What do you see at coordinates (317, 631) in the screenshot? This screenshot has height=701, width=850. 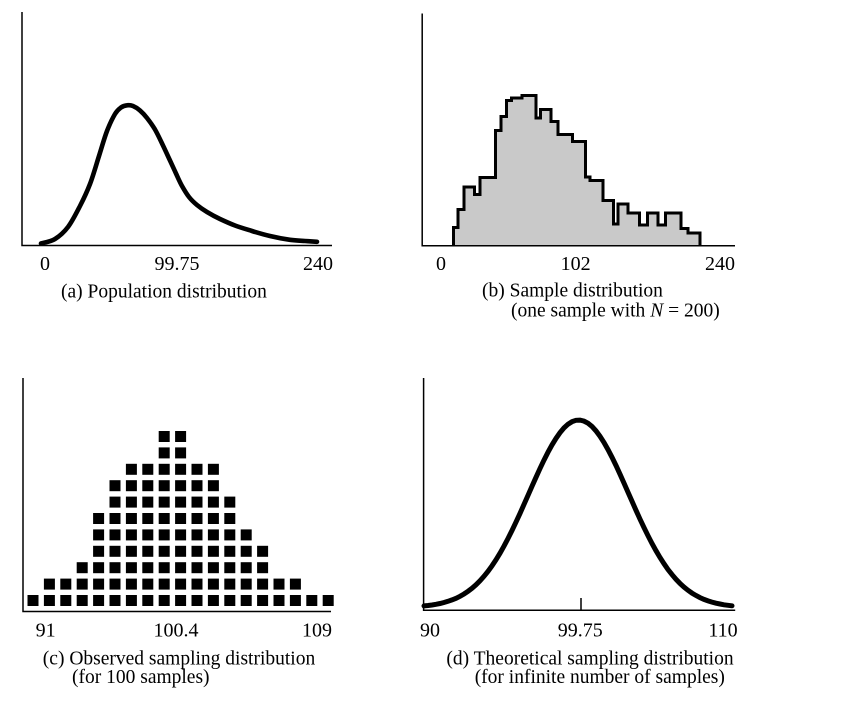 I see `svg-text: 109` at bounding box center [317, 631].